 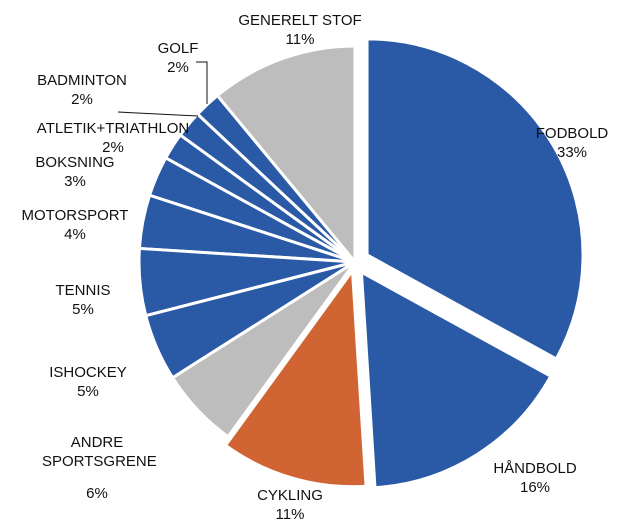 I want to click on category-label: ATLETIK+TRIATHLON, so click(x=113, y=128).